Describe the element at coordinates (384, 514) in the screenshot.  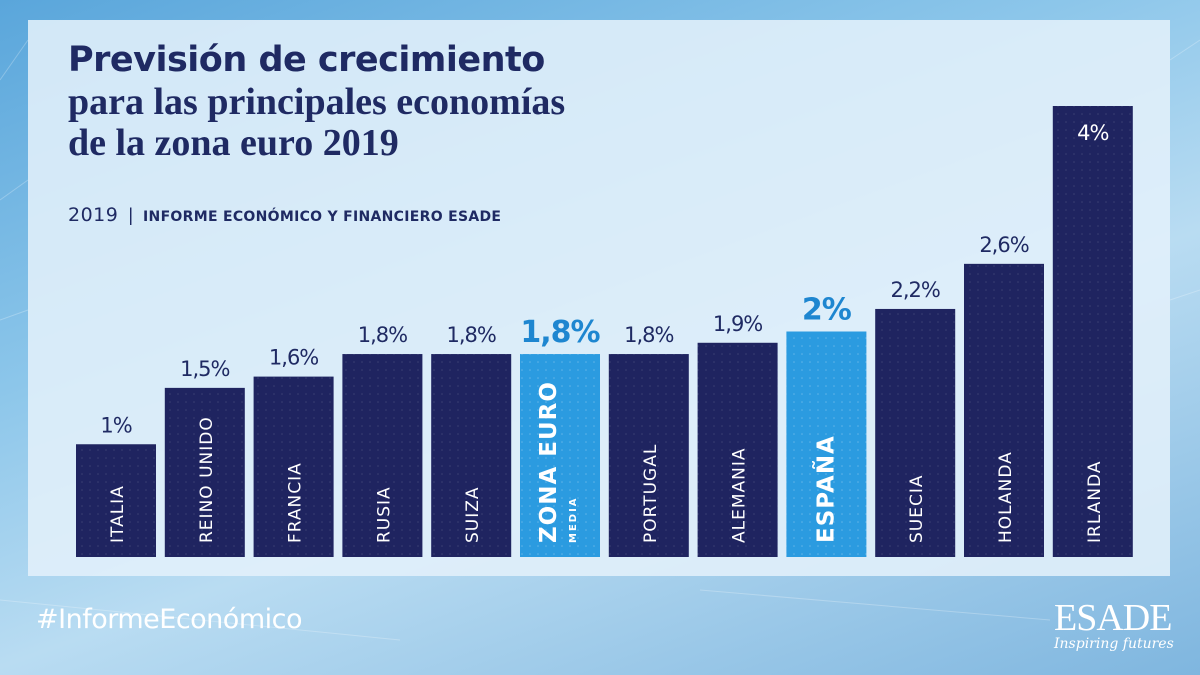
I see `category-label-rusia: RUSIA` at that location.